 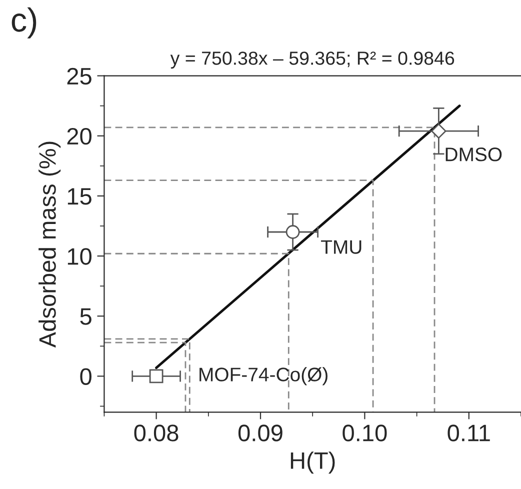 I want to click on y-tick-label: 25, so click(x=79, y=76).